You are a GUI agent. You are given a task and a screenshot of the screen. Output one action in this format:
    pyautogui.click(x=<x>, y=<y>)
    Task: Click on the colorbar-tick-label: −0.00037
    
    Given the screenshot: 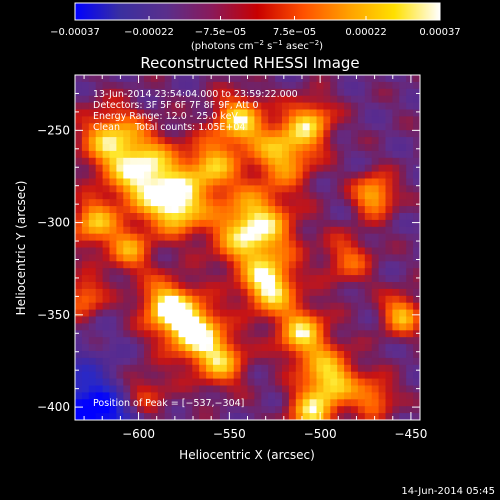 What is the action you would take?
    pyautogui.click(x=75, y=32)
    